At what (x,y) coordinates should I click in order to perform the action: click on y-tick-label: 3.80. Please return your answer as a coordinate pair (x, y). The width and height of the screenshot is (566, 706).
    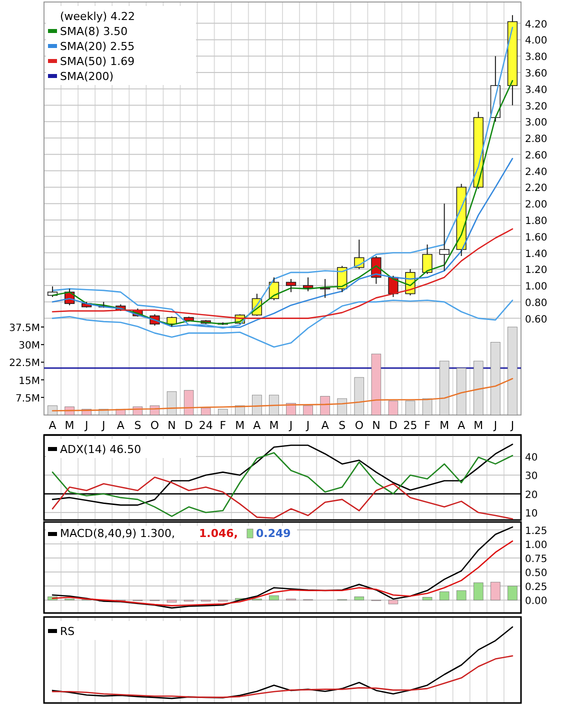
    Looking at the image, I should click on (536, 58).